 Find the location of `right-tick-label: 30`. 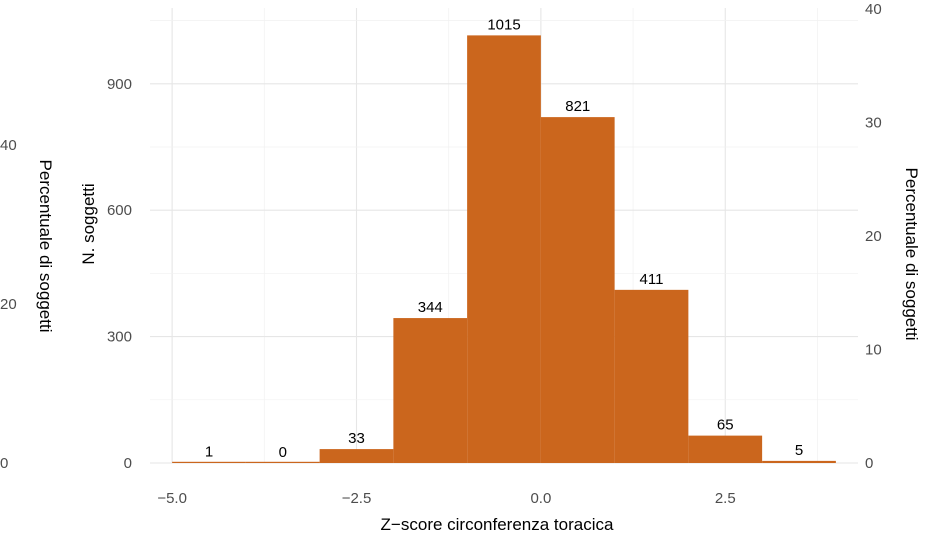

right-tick-label: 30 is located at coordinates (873, 122).